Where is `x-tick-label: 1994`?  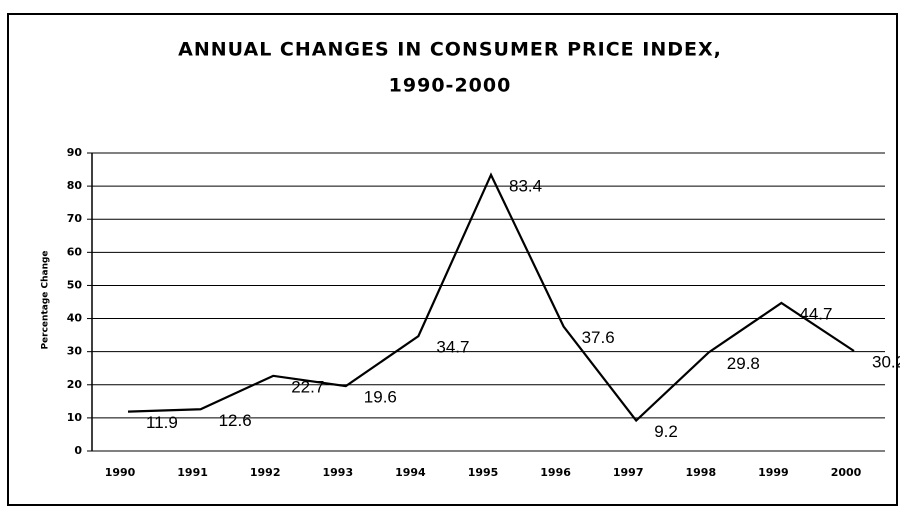
x-tick-label: 1994 is located at coordinates (410, 472).